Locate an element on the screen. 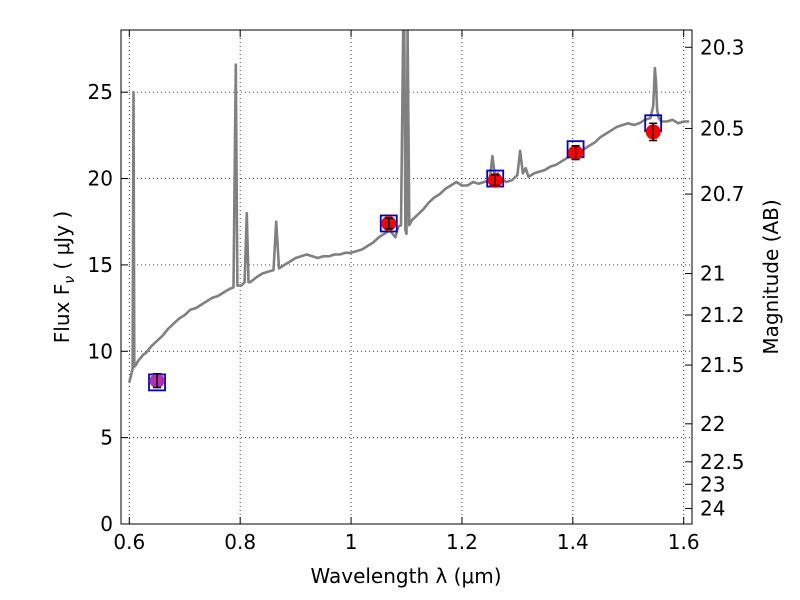 The image size is (800, 600). x-tick-label: 1.2 is located at coordinates (462, 542).